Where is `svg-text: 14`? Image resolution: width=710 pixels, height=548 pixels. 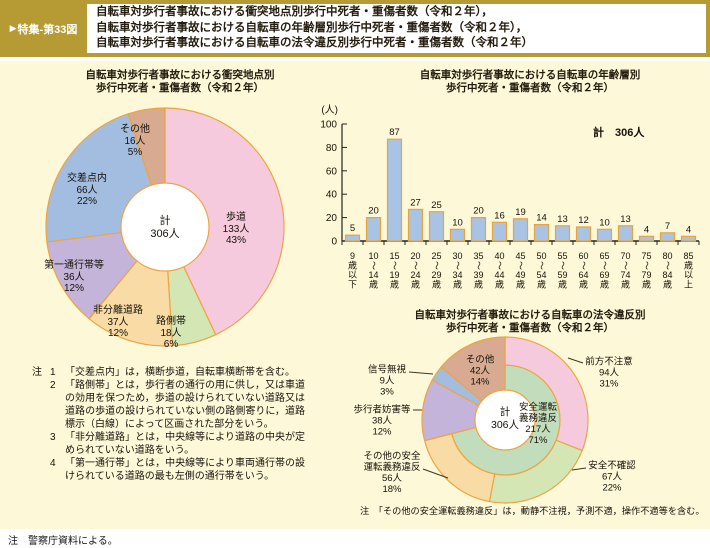 svg-text: 14 is located at coordinates (373, 275).